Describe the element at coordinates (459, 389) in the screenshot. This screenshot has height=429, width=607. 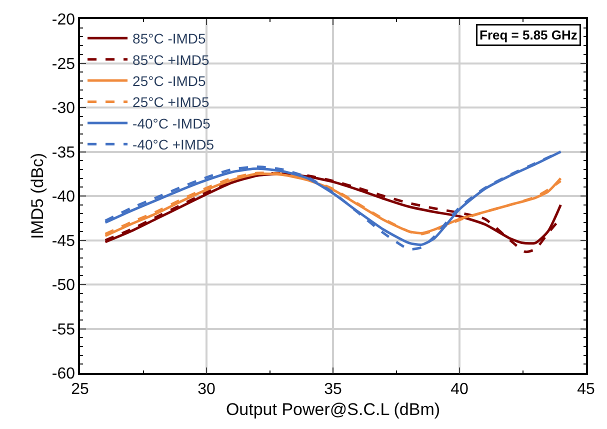
I see `x-tick-label: 40` at that location.